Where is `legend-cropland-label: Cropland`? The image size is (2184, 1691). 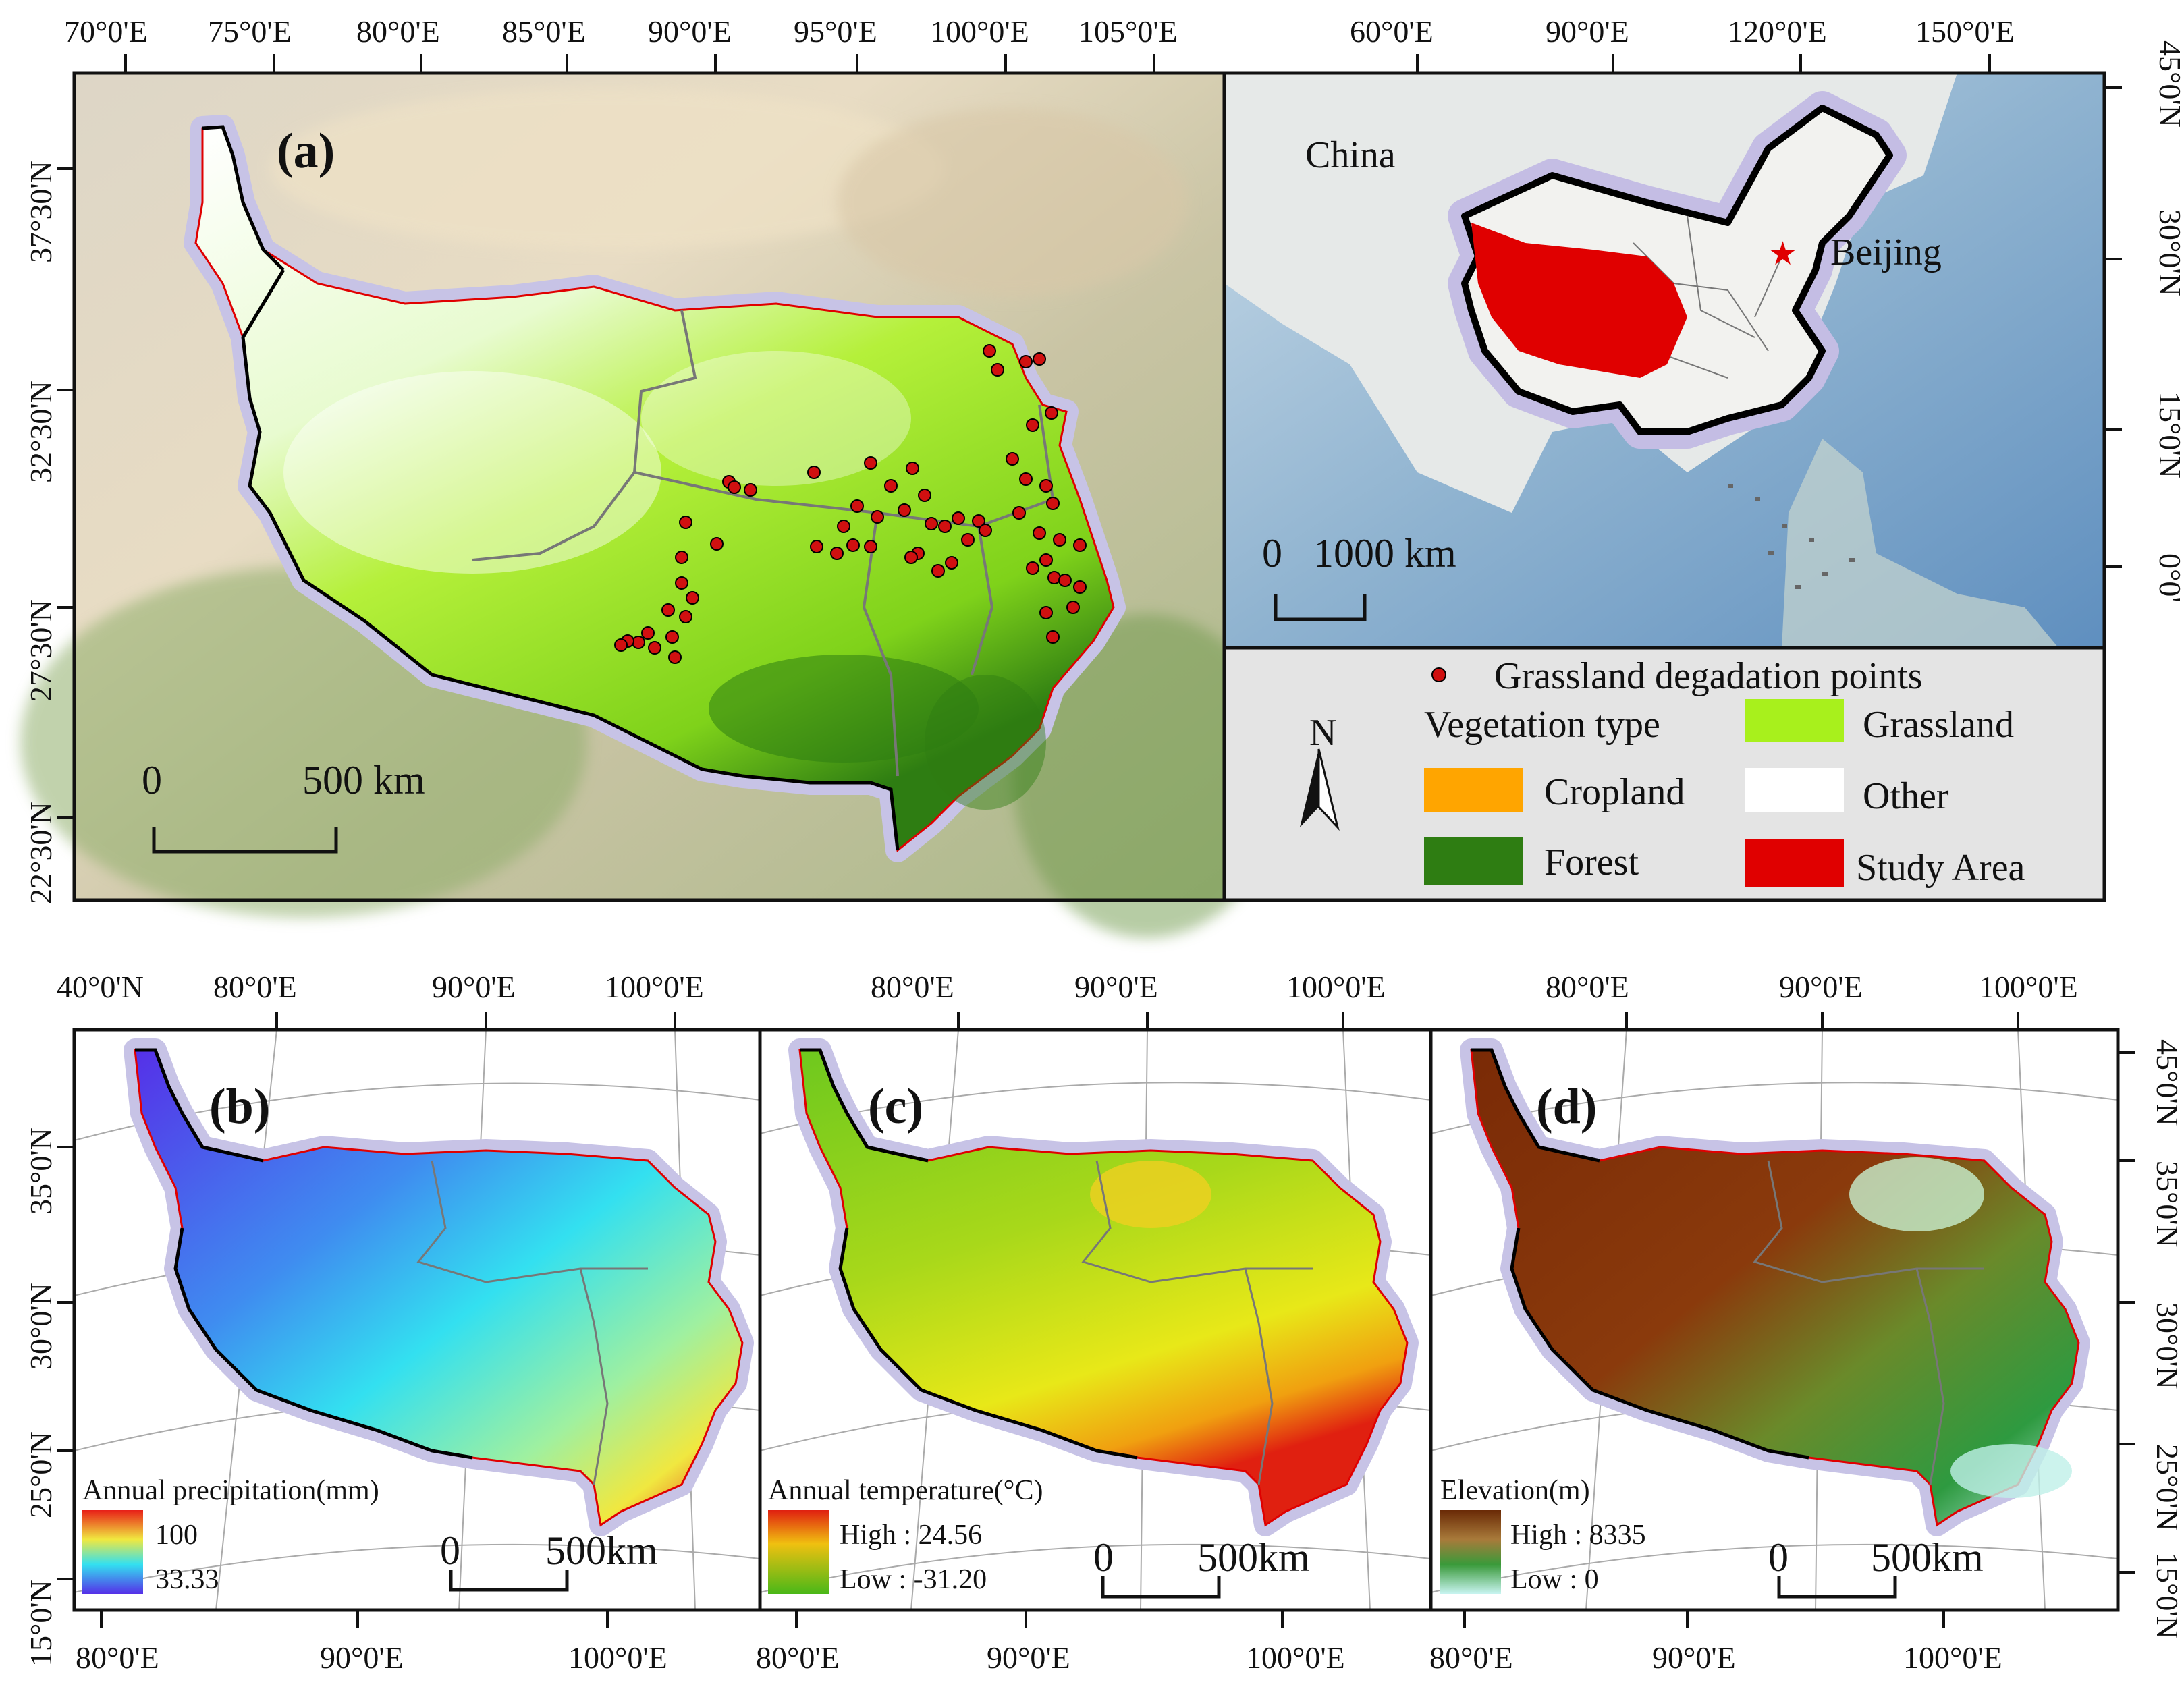 legend-cropland-label: Cropland is located at coordinates (1615, 792).